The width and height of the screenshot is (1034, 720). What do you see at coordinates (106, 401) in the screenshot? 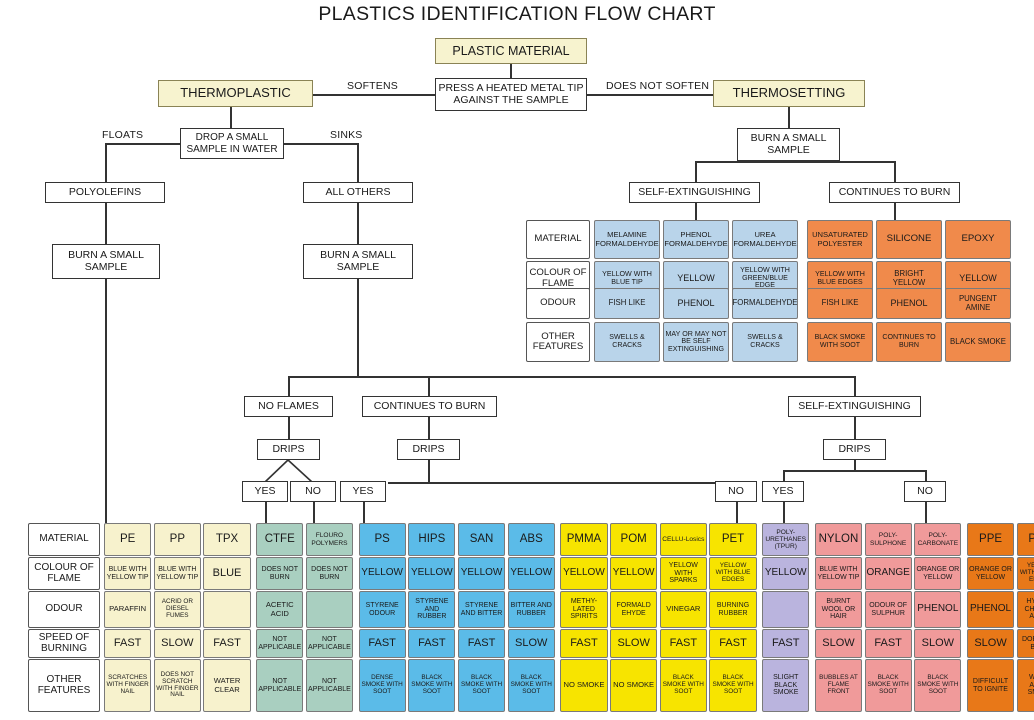
I see `connector-polyolefins-to-table` at bounding box center [106, 401].